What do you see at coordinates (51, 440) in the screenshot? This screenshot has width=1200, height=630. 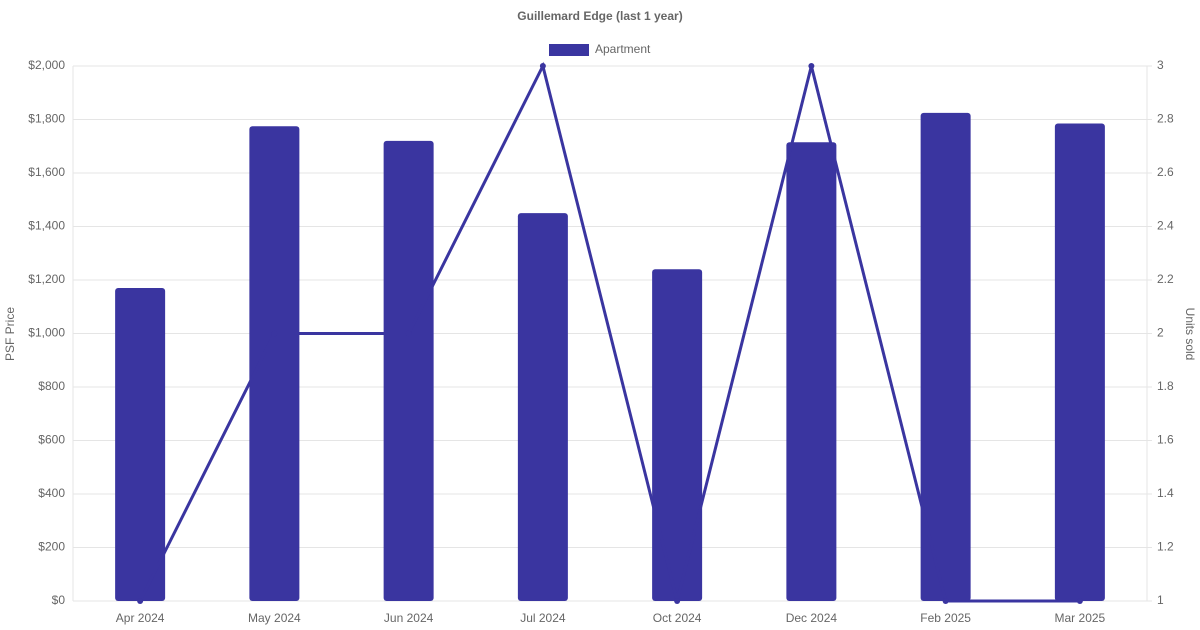 I see `y-tick-label: $600` at bounding box center [51, 440].